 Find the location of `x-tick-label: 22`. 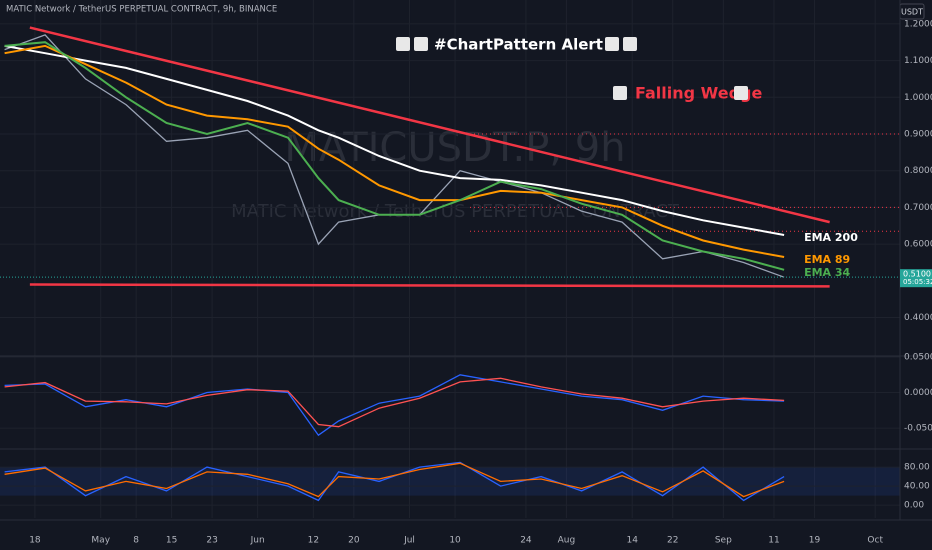

x-tick-label: 22 is located at coordinates (672, 541).